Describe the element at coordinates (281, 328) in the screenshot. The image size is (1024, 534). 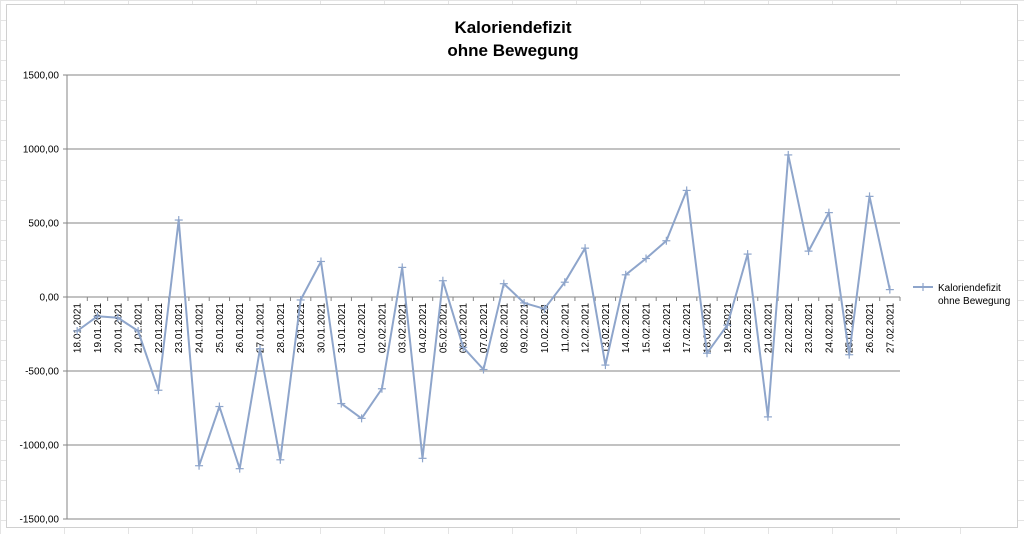
I see `x-tick-label: 28.01.2021` at that location.